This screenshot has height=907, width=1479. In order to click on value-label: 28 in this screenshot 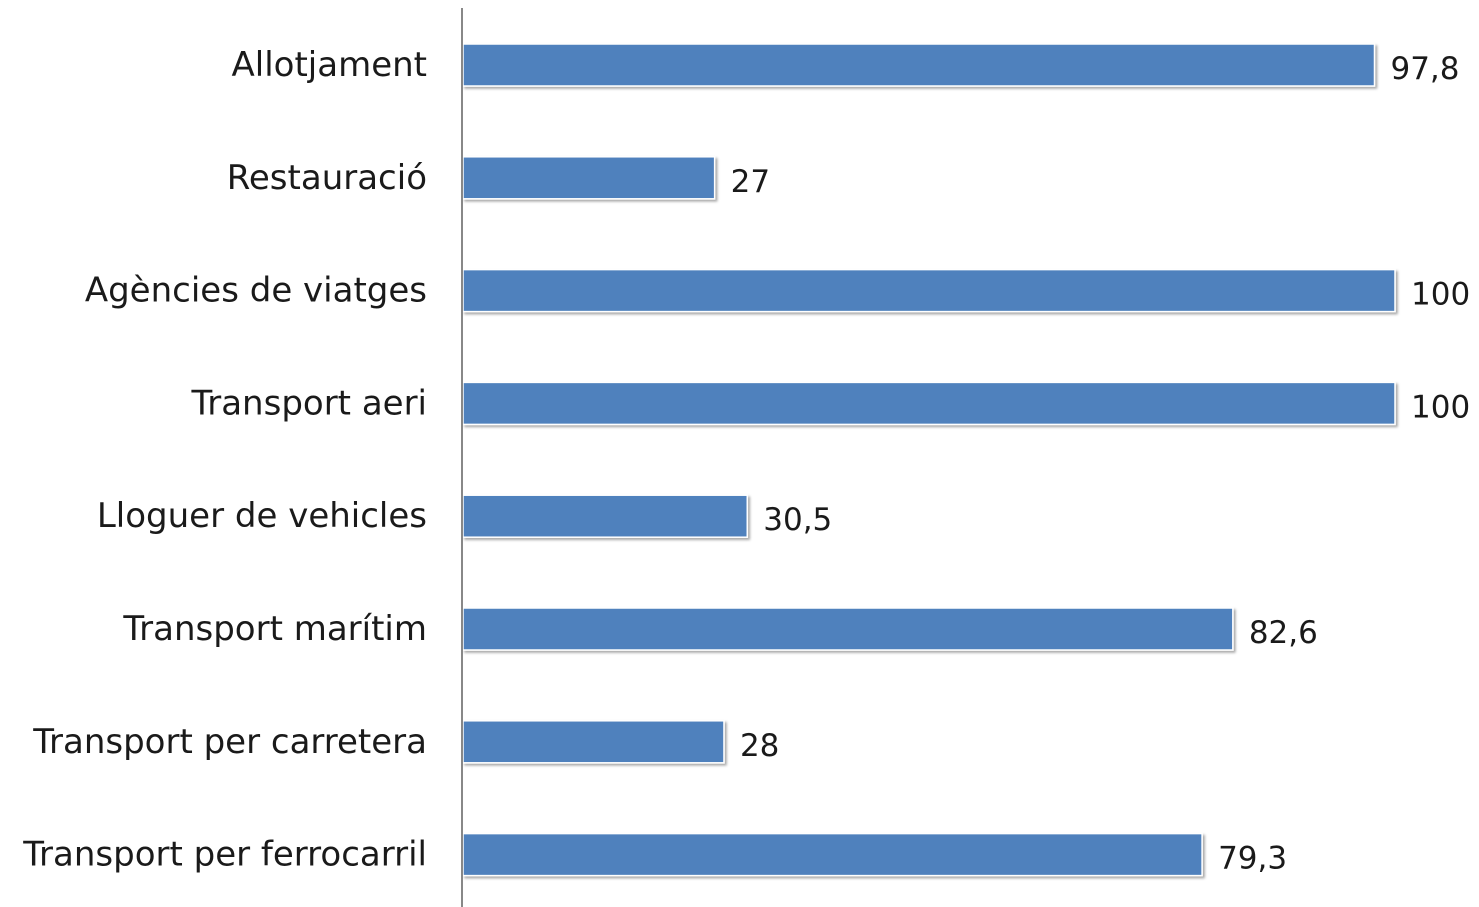, I will do `click(759, 746)`.